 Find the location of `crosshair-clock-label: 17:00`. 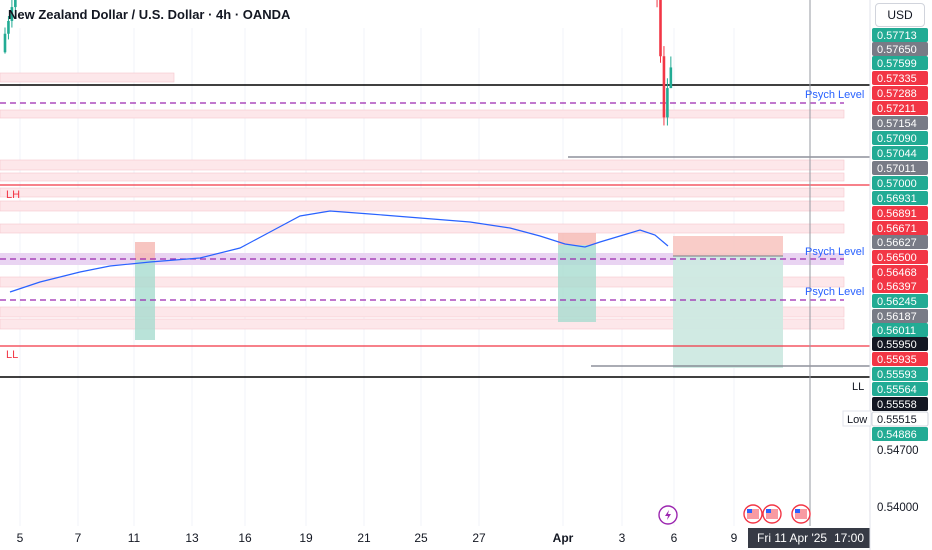

crosshair-clock-label: 17:00 is located at coordinates (849, 538).